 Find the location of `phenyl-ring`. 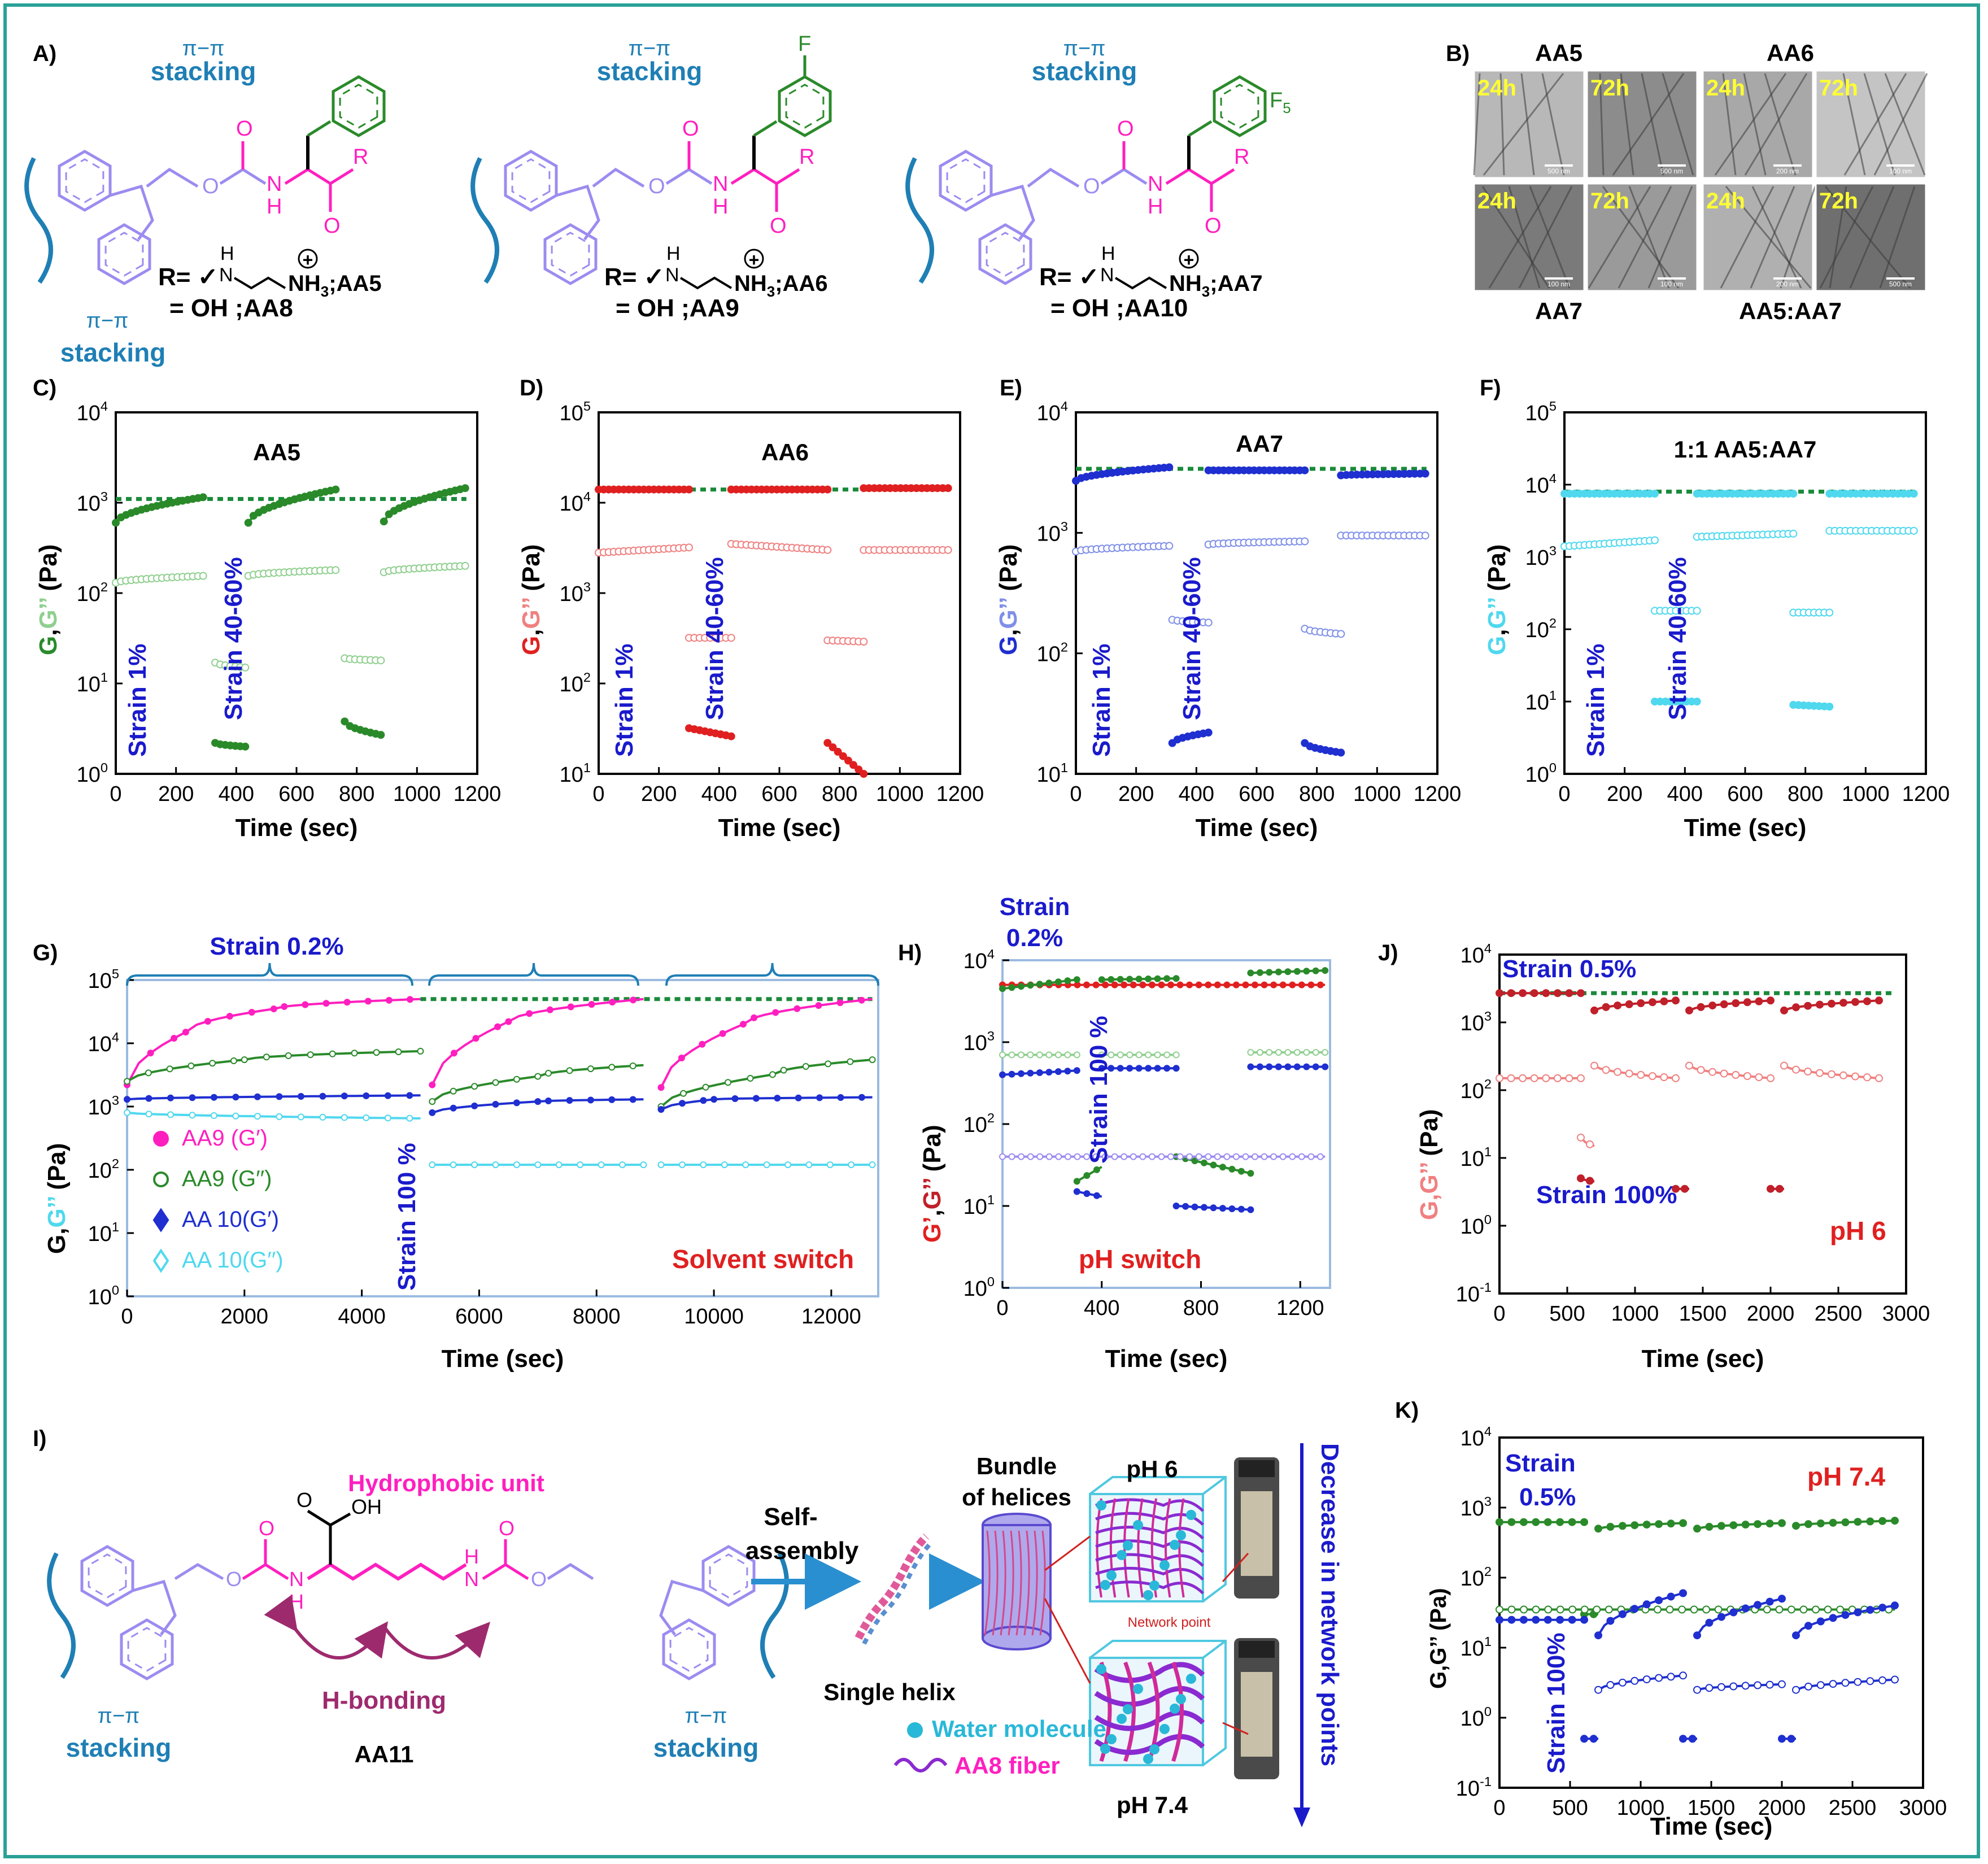

phenyl-ring is located at coordinates (805, 106).